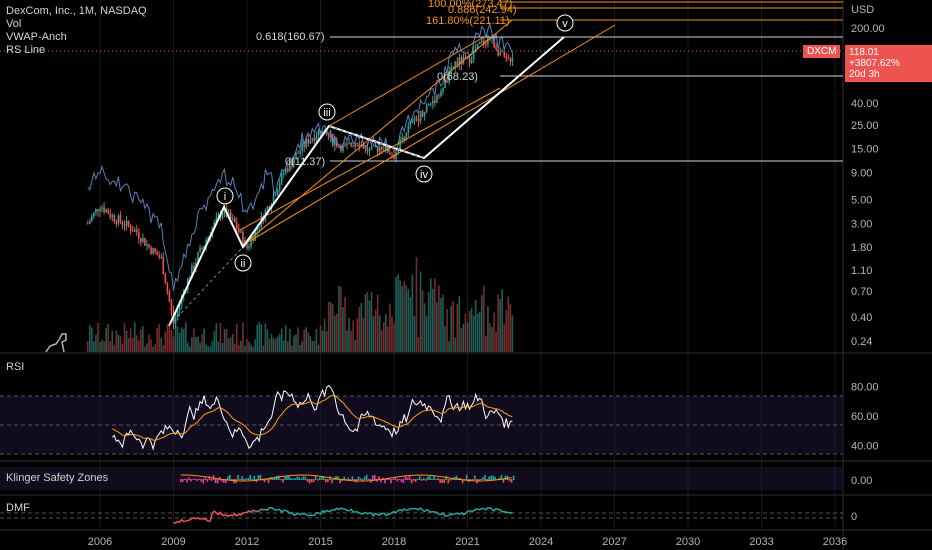  I want to click on klinger-title: Klinger Safety Zones, so click(57, 478).